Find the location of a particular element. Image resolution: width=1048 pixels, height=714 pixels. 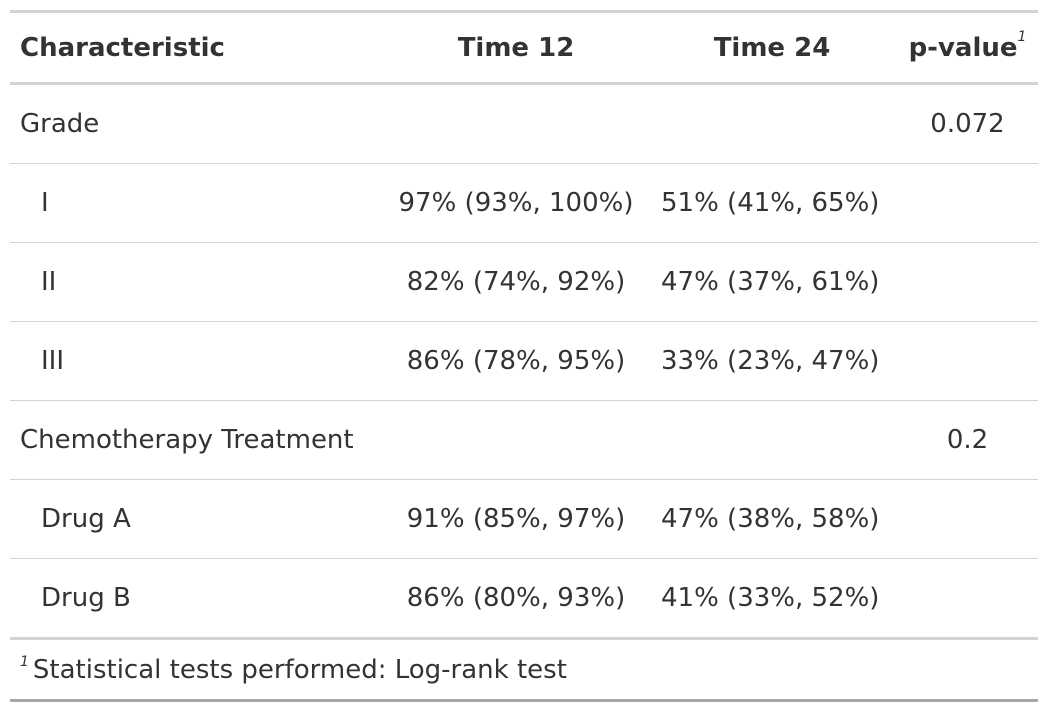

header-row: Characteristic Time 12 Time 24 p-value1 is located at coordinates (524, 47).